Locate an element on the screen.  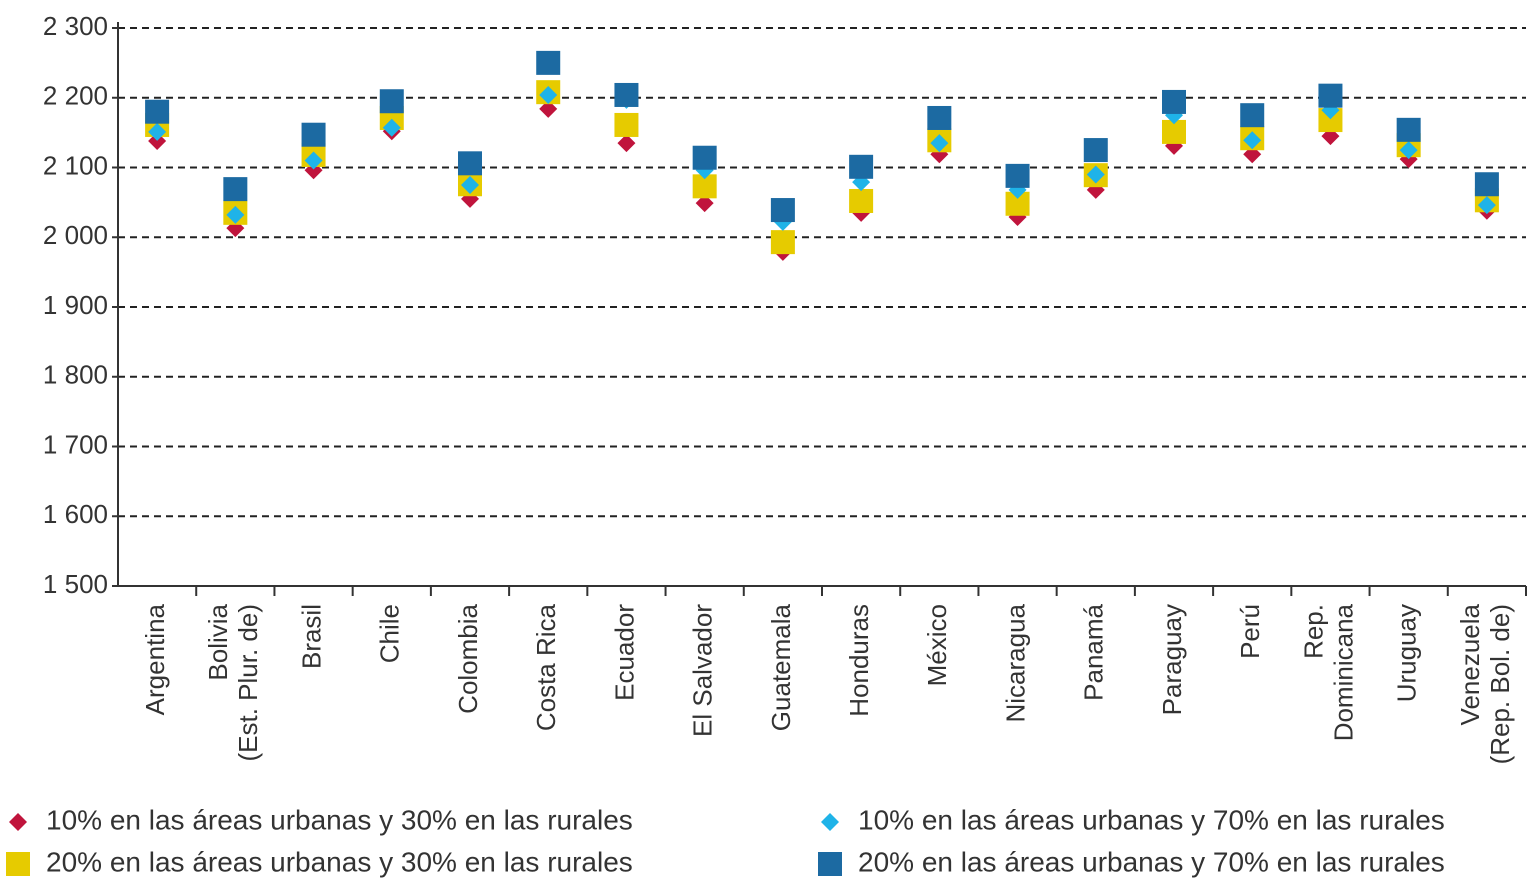
x-tick-label: Bolivia is located at coordinates (218, 641).